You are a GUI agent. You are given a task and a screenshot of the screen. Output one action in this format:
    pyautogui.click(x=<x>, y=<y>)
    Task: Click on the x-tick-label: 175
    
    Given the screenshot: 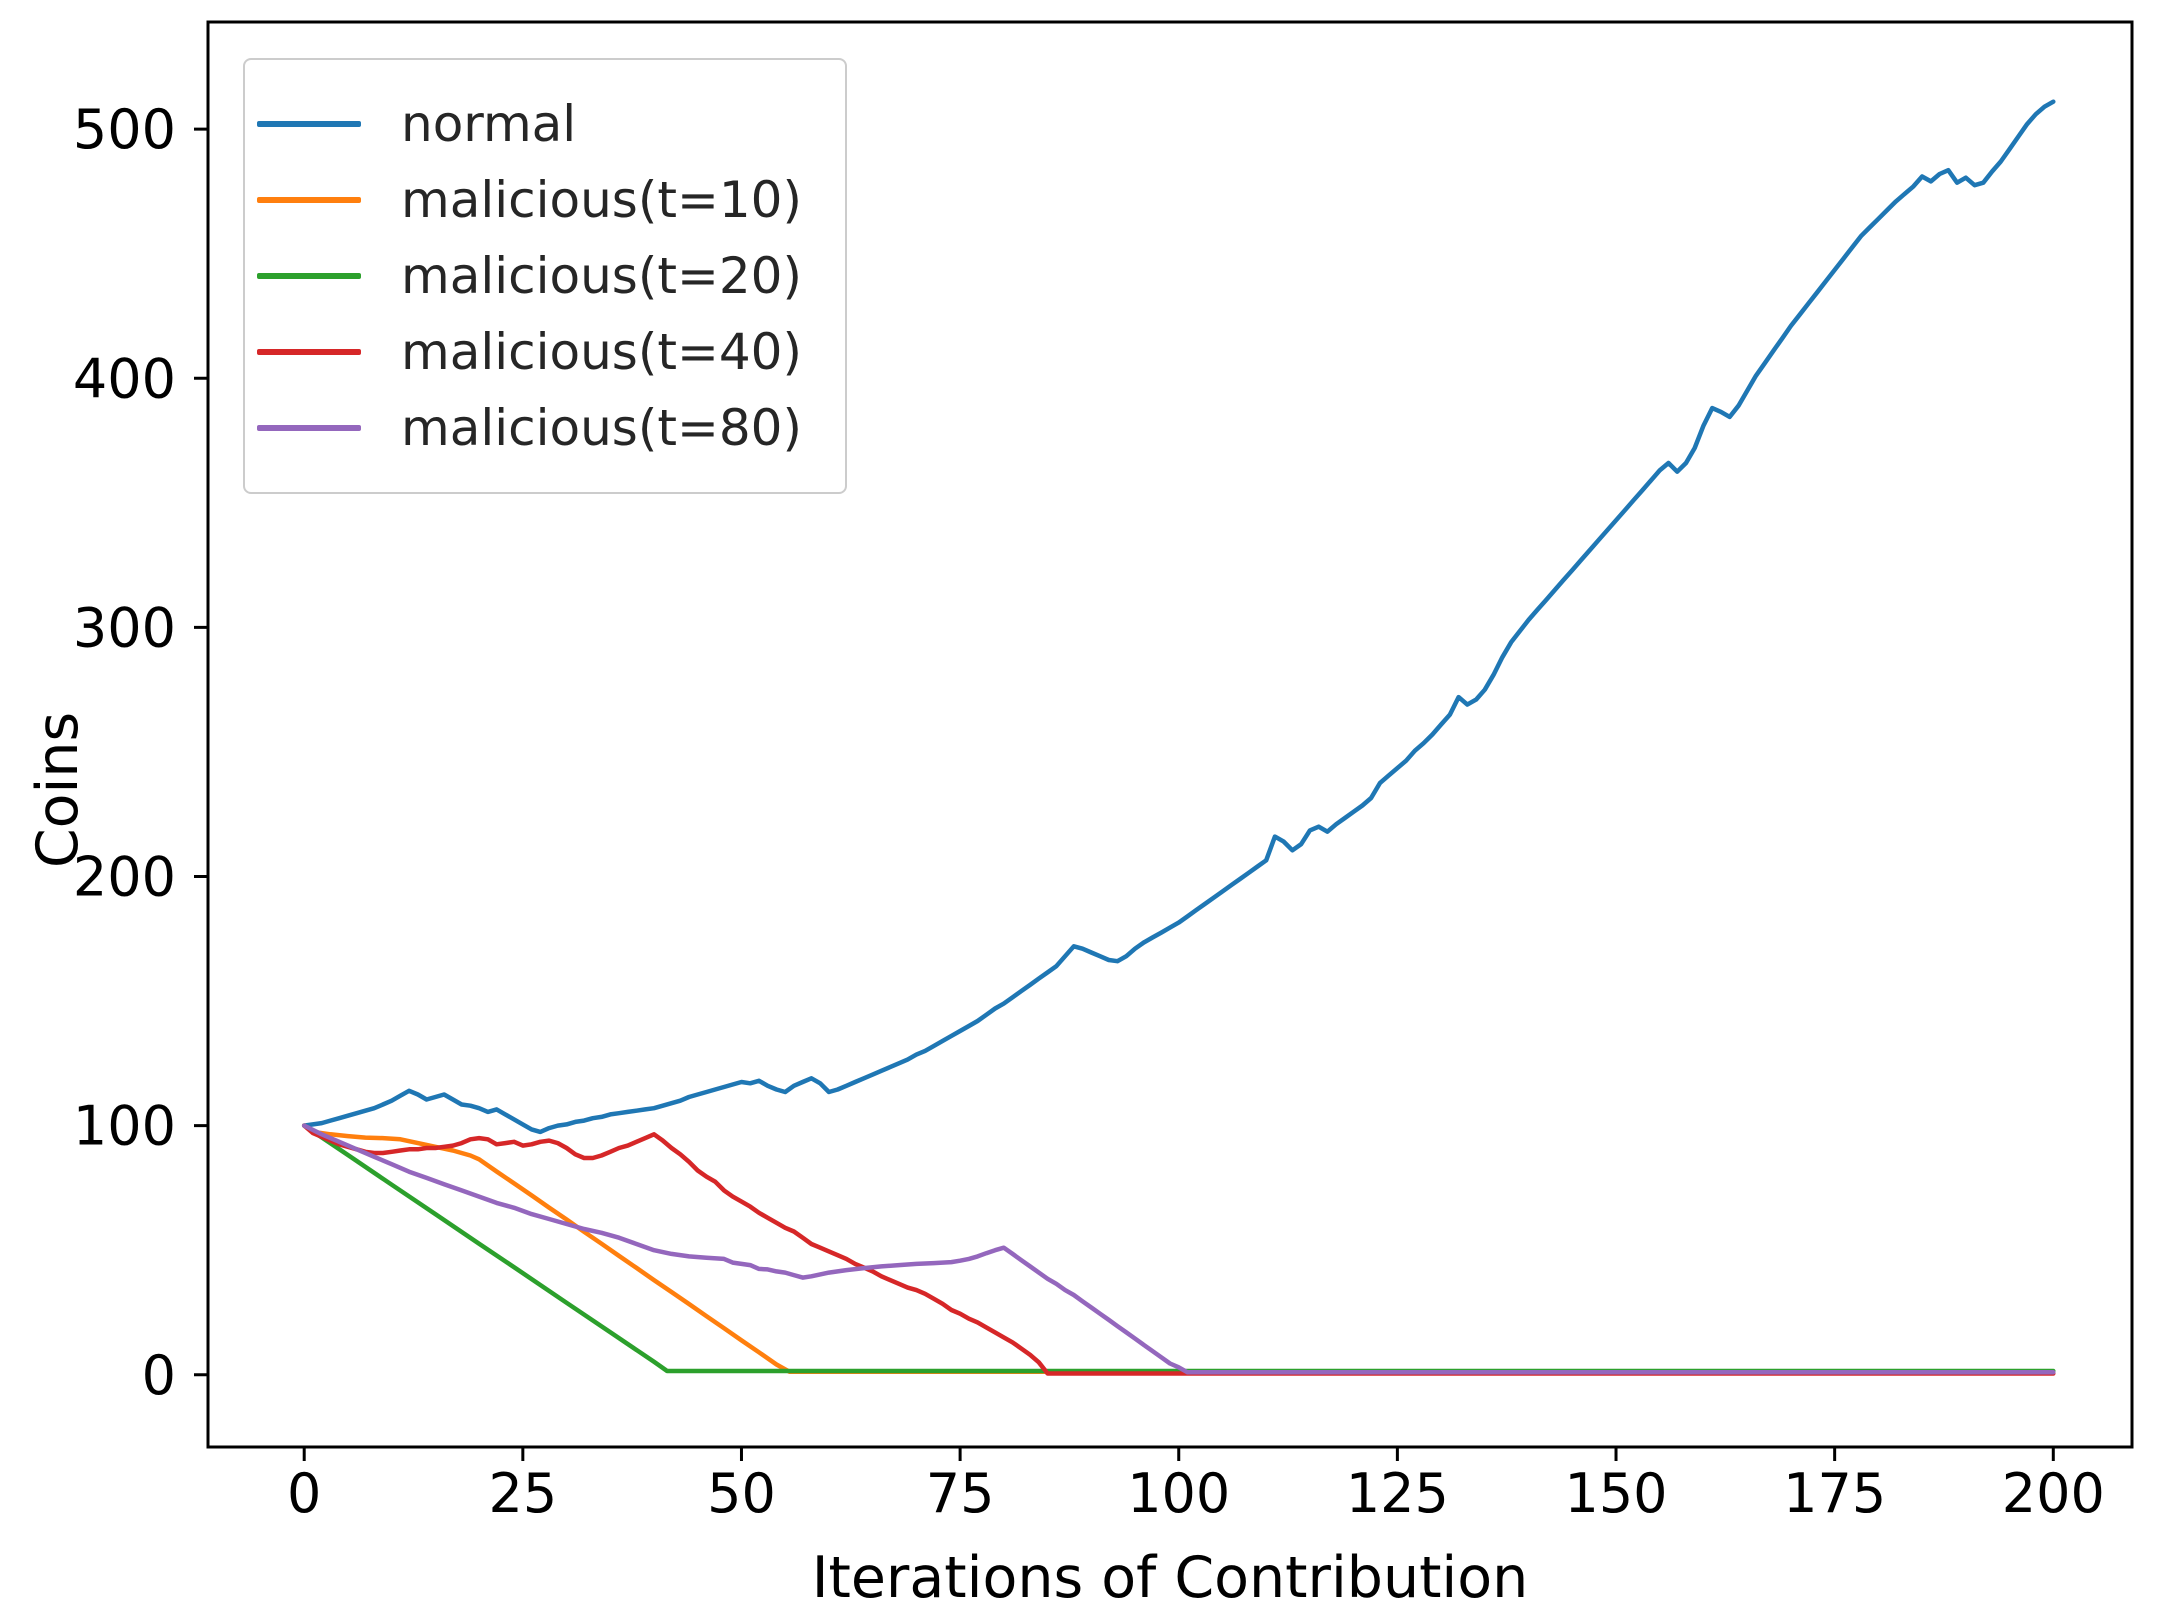 What is the action you would take?
    pyautogui.click(x=1834, y=1493)
    